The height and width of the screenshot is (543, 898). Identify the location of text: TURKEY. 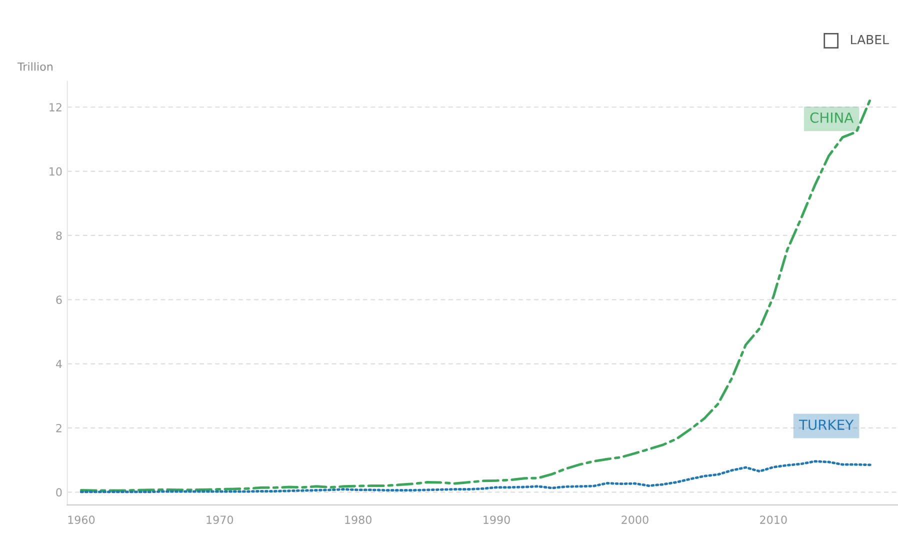
(826, 425).